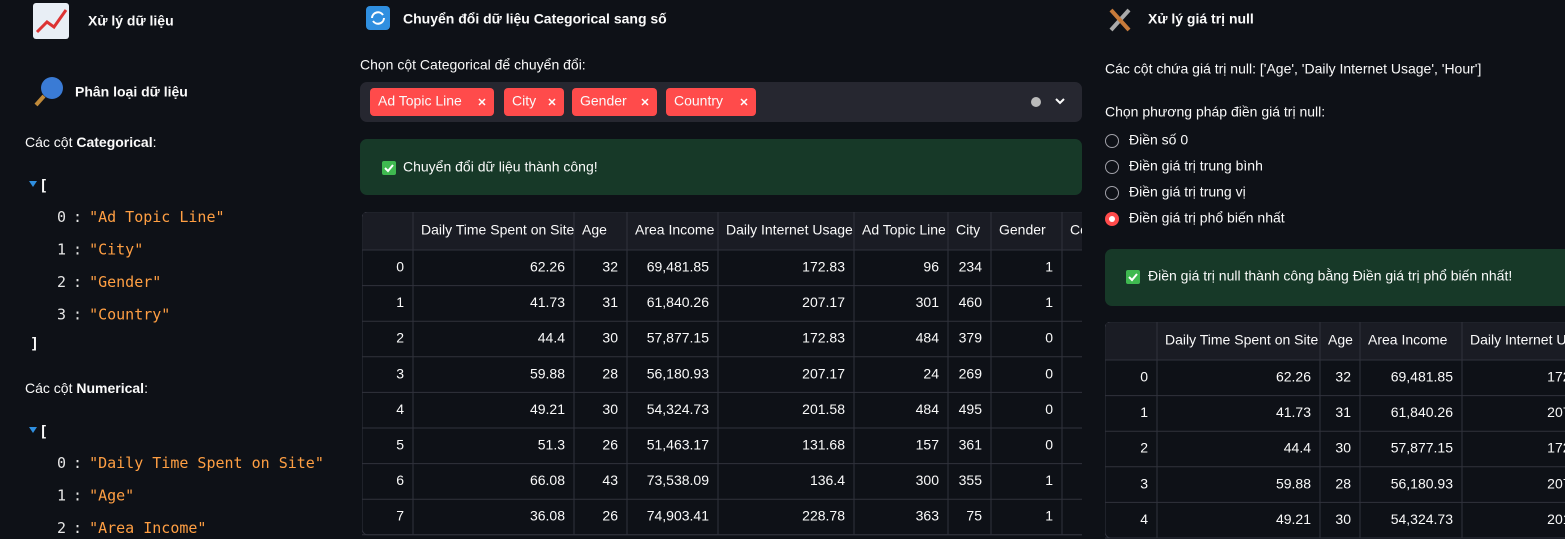 The height and width of the screenshot is (539, 1565). What do you see at coordinates (974, 516) in the screenshot?
I see `cell: 75` at bounding box center [974, 516].